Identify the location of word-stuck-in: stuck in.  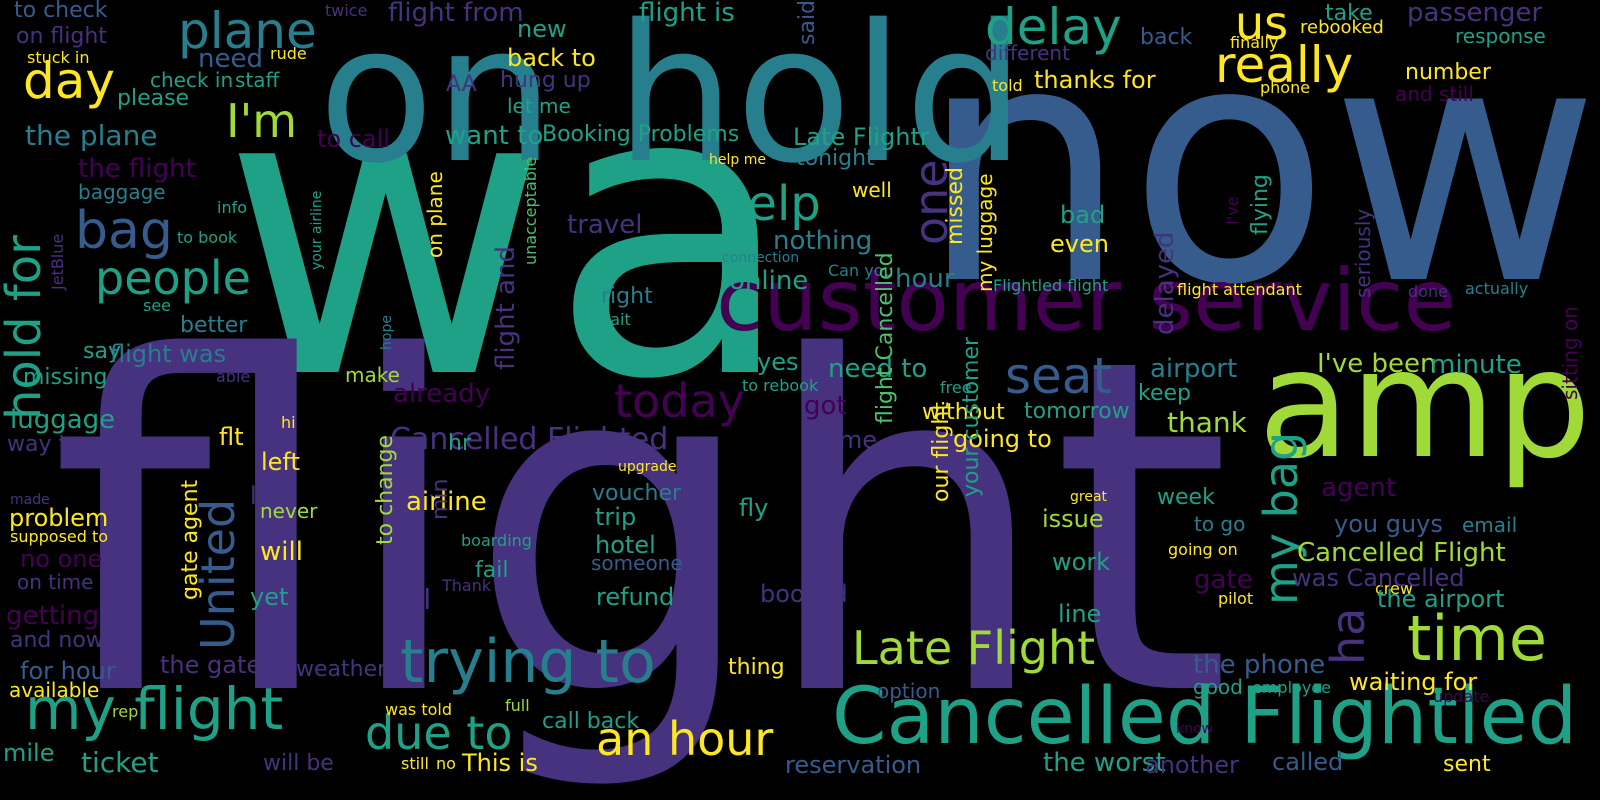
(58, 57).